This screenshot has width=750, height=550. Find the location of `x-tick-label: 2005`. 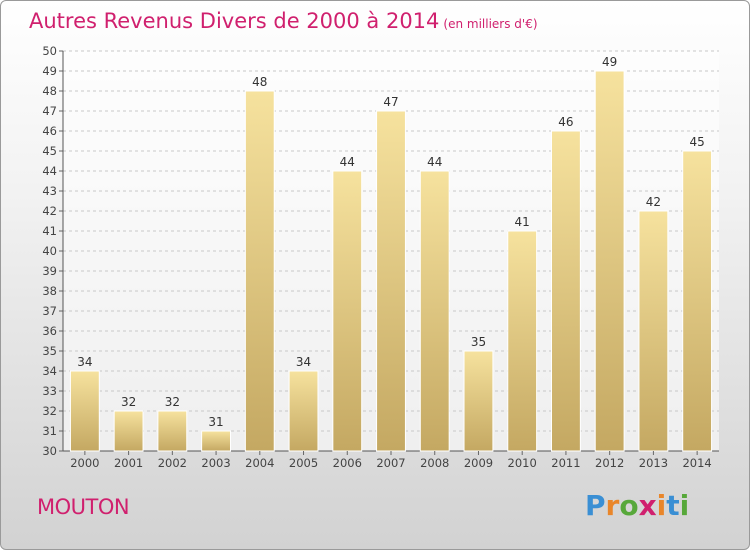

x-tick-label: 2005 is located at coordinates (303, 463).